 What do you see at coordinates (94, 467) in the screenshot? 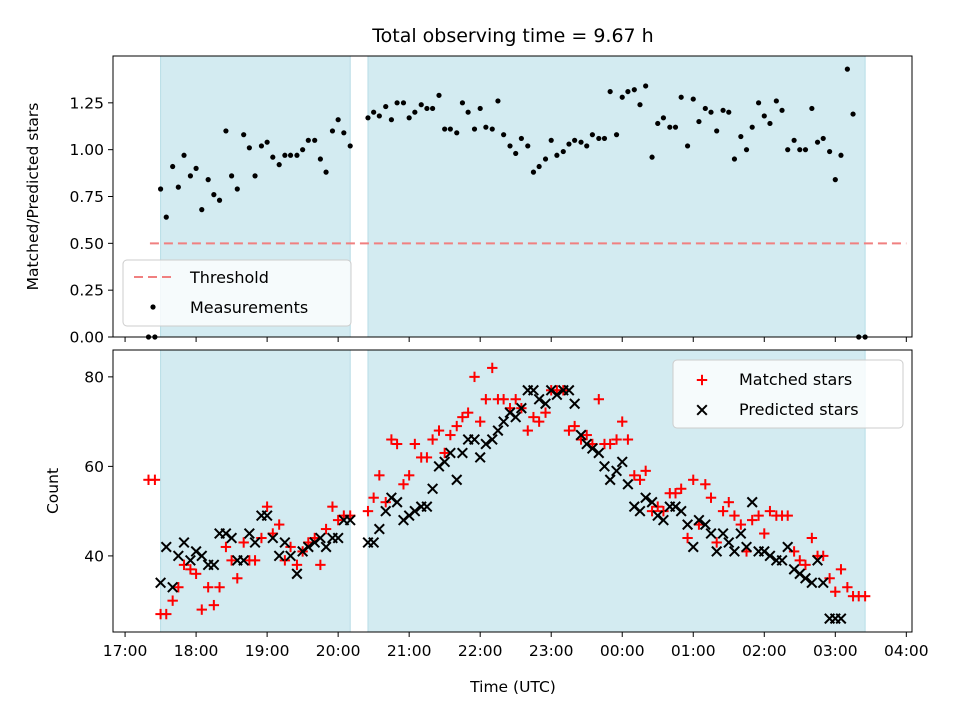
I see `y-tick-label: 60` at bounding box center [94, 467].